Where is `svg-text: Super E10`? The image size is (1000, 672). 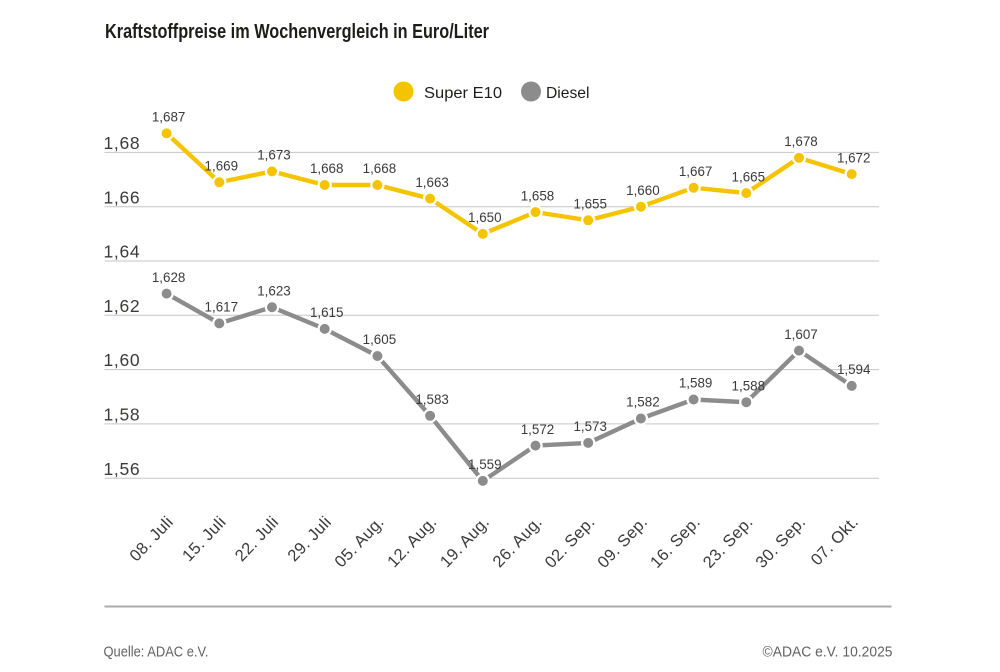 svg-text: Super E10 is located at coordinates (463, 93).